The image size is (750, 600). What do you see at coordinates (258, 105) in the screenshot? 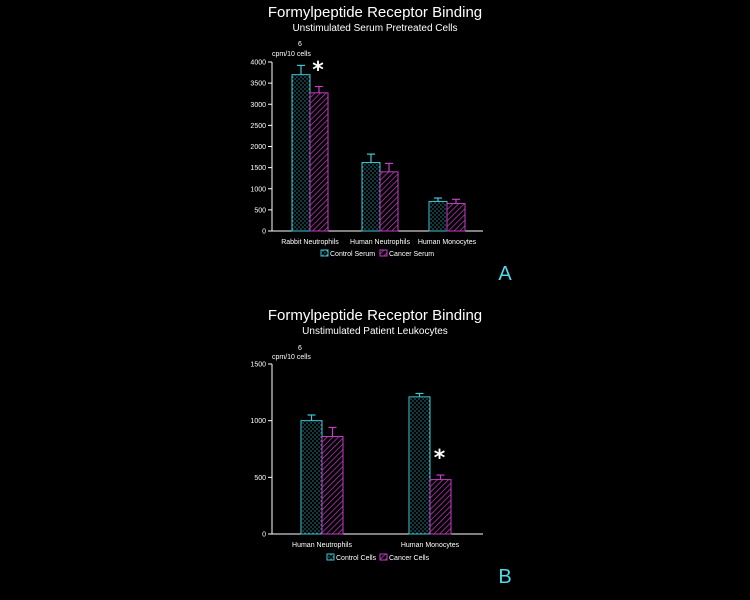
I see `y-tick-label: 3000` at bounding box center [258, 105].